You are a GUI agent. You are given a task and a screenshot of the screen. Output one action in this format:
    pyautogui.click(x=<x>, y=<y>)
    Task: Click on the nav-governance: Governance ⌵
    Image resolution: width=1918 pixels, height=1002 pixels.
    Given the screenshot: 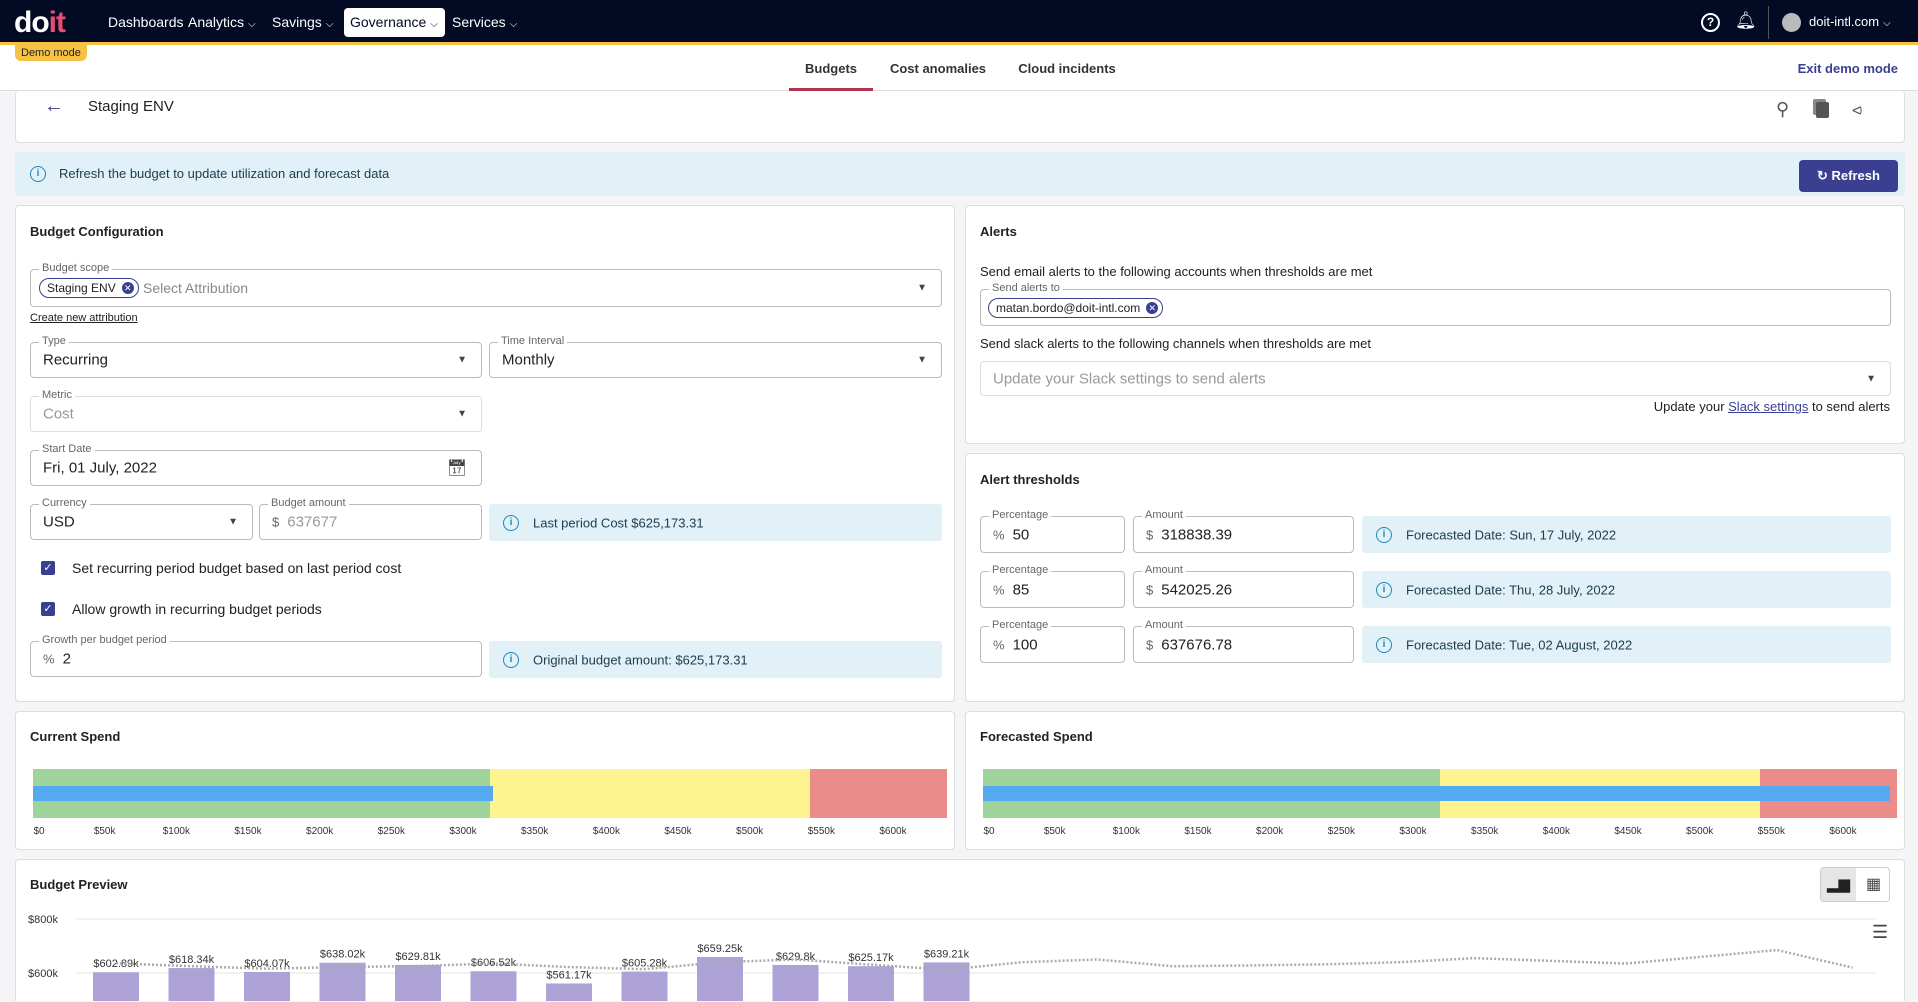 What is the action you would take?
    pyautogui.click(x=394, y=22)
    